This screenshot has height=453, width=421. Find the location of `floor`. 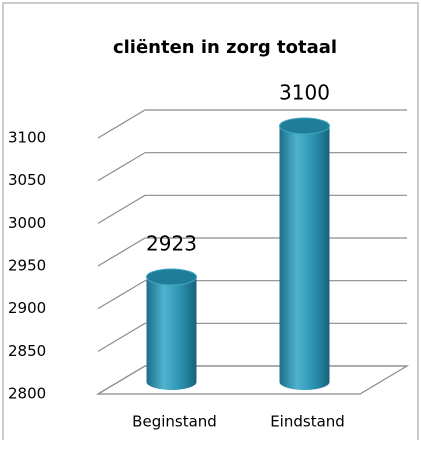

floor is located at coordinates (252, 380).